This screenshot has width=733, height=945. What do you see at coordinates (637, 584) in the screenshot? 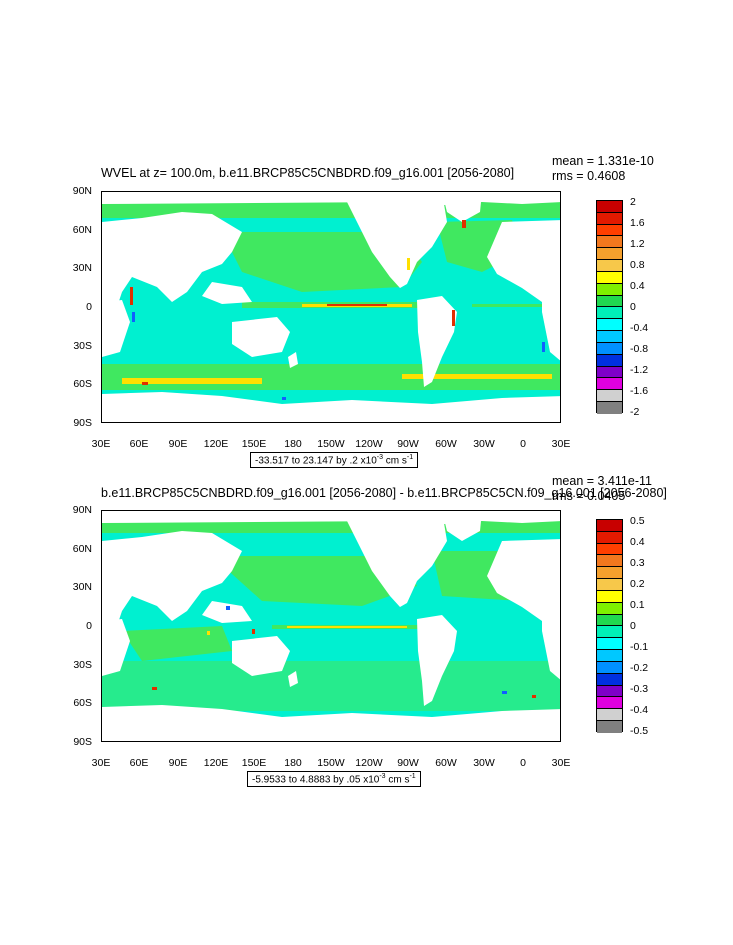
I see `colorbar-label: 0.2` at bounding box center [637, 584].